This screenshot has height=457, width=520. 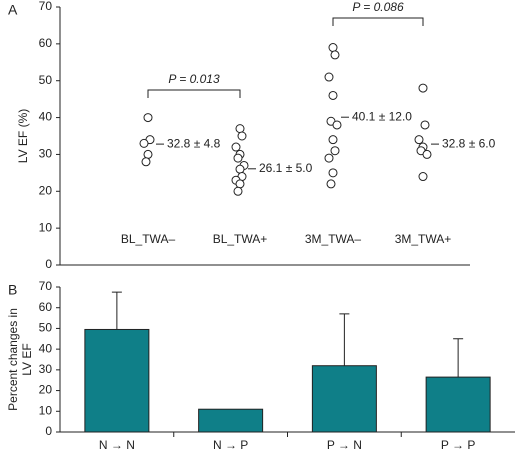 What do you see at coordinates (286, 168) in the screenshot?
I see `mean-label: 26.1 ± 5.0` at bounding box center [286, 168].